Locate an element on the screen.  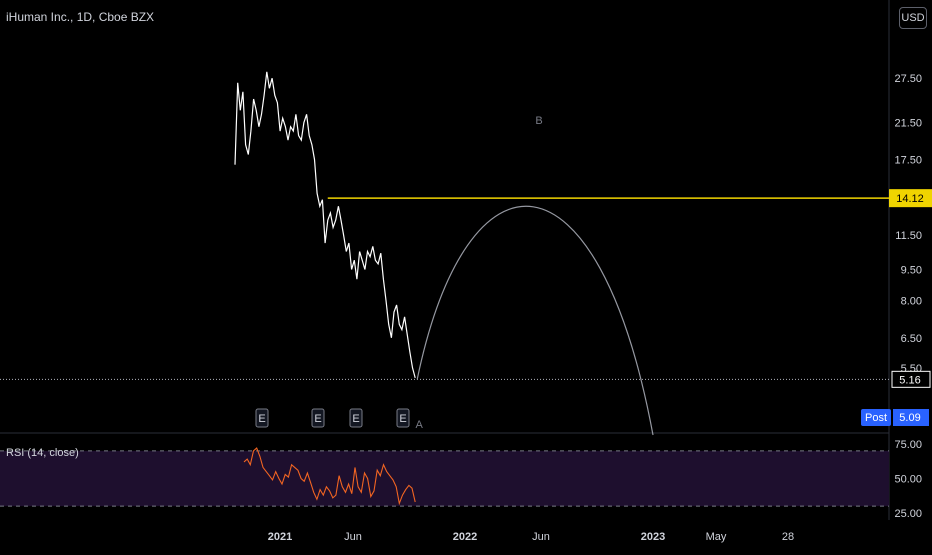
rsi-title: RSI (14, close) is located at coordinates (42, 453).